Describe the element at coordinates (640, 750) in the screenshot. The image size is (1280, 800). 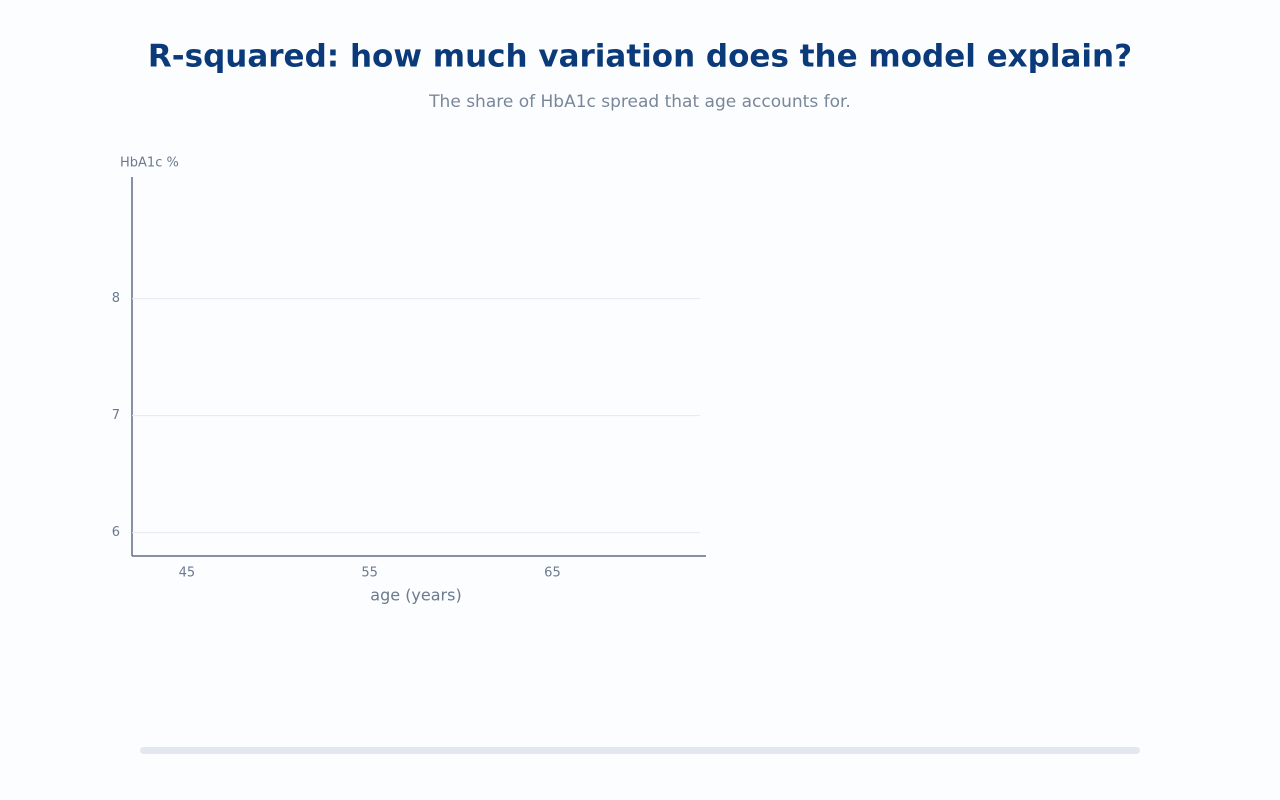
I see `progress-track` at that location.